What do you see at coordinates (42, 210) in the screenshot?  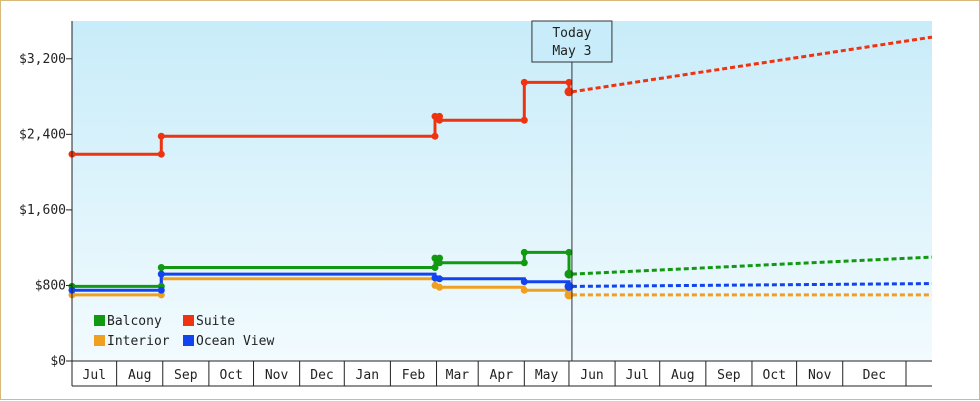 I see `y-tick-label: $1,600` at bounding box center [42, 210].